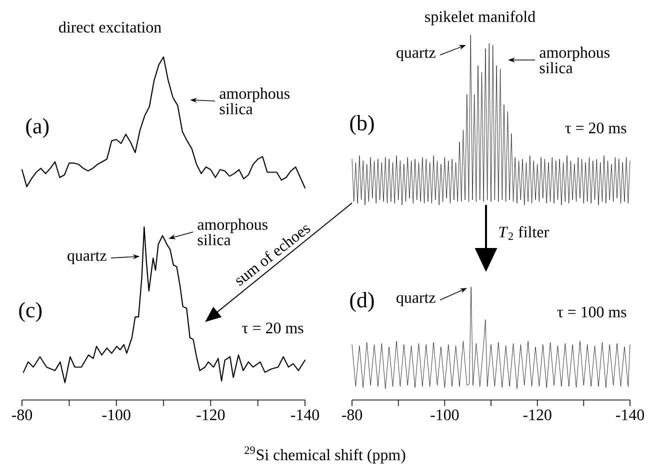 This screenshot has width=649, height=472. Describe the element at coordinates (362, 125) in the screenshot. I see `annotation: (b)` at that location.